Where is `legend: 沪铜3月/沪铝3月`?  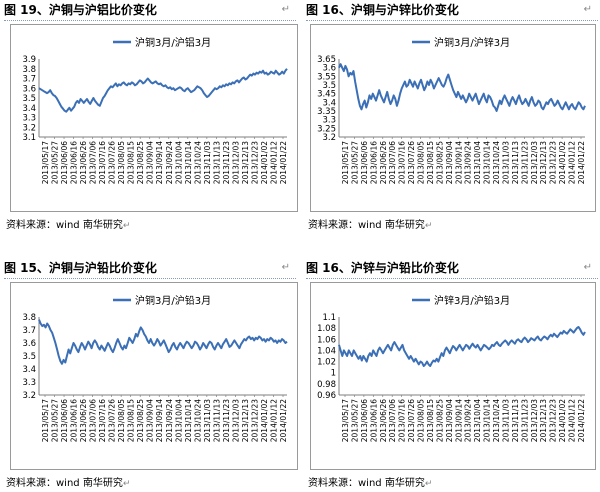
legend: 沪铜3月/沪铝3月 is located at coordinates (162, 42).